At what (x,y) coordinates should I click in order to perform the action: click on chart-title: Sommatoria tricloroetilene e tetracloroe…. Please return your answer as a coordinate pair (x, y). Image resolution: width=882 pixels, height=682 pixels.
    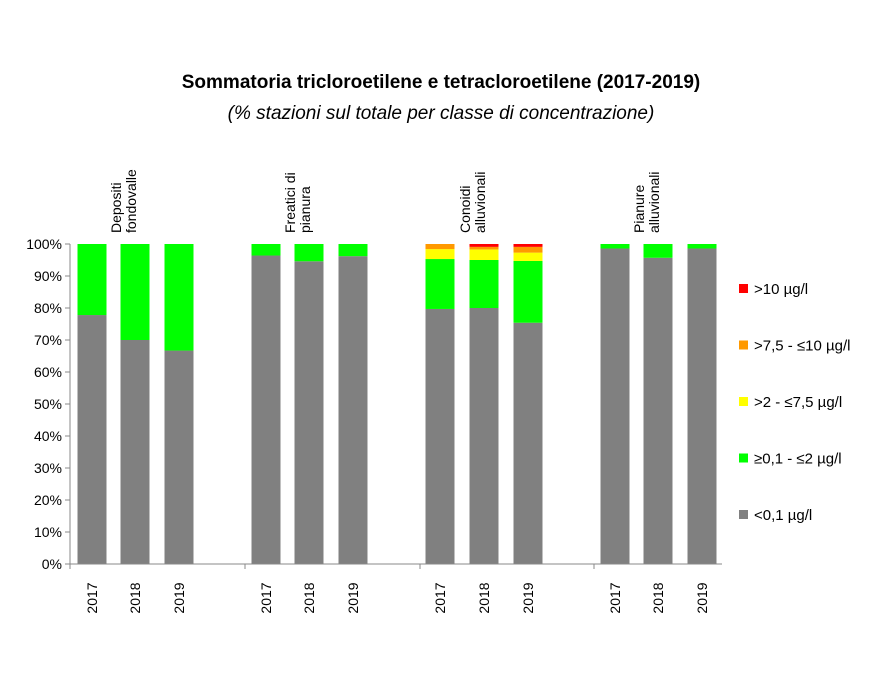
    Looking at the image, I should click on (441, 82).